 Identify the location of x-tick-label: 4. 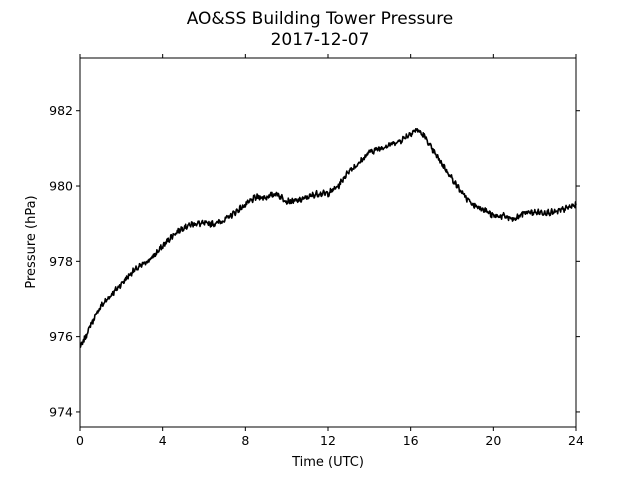
(163, 440).